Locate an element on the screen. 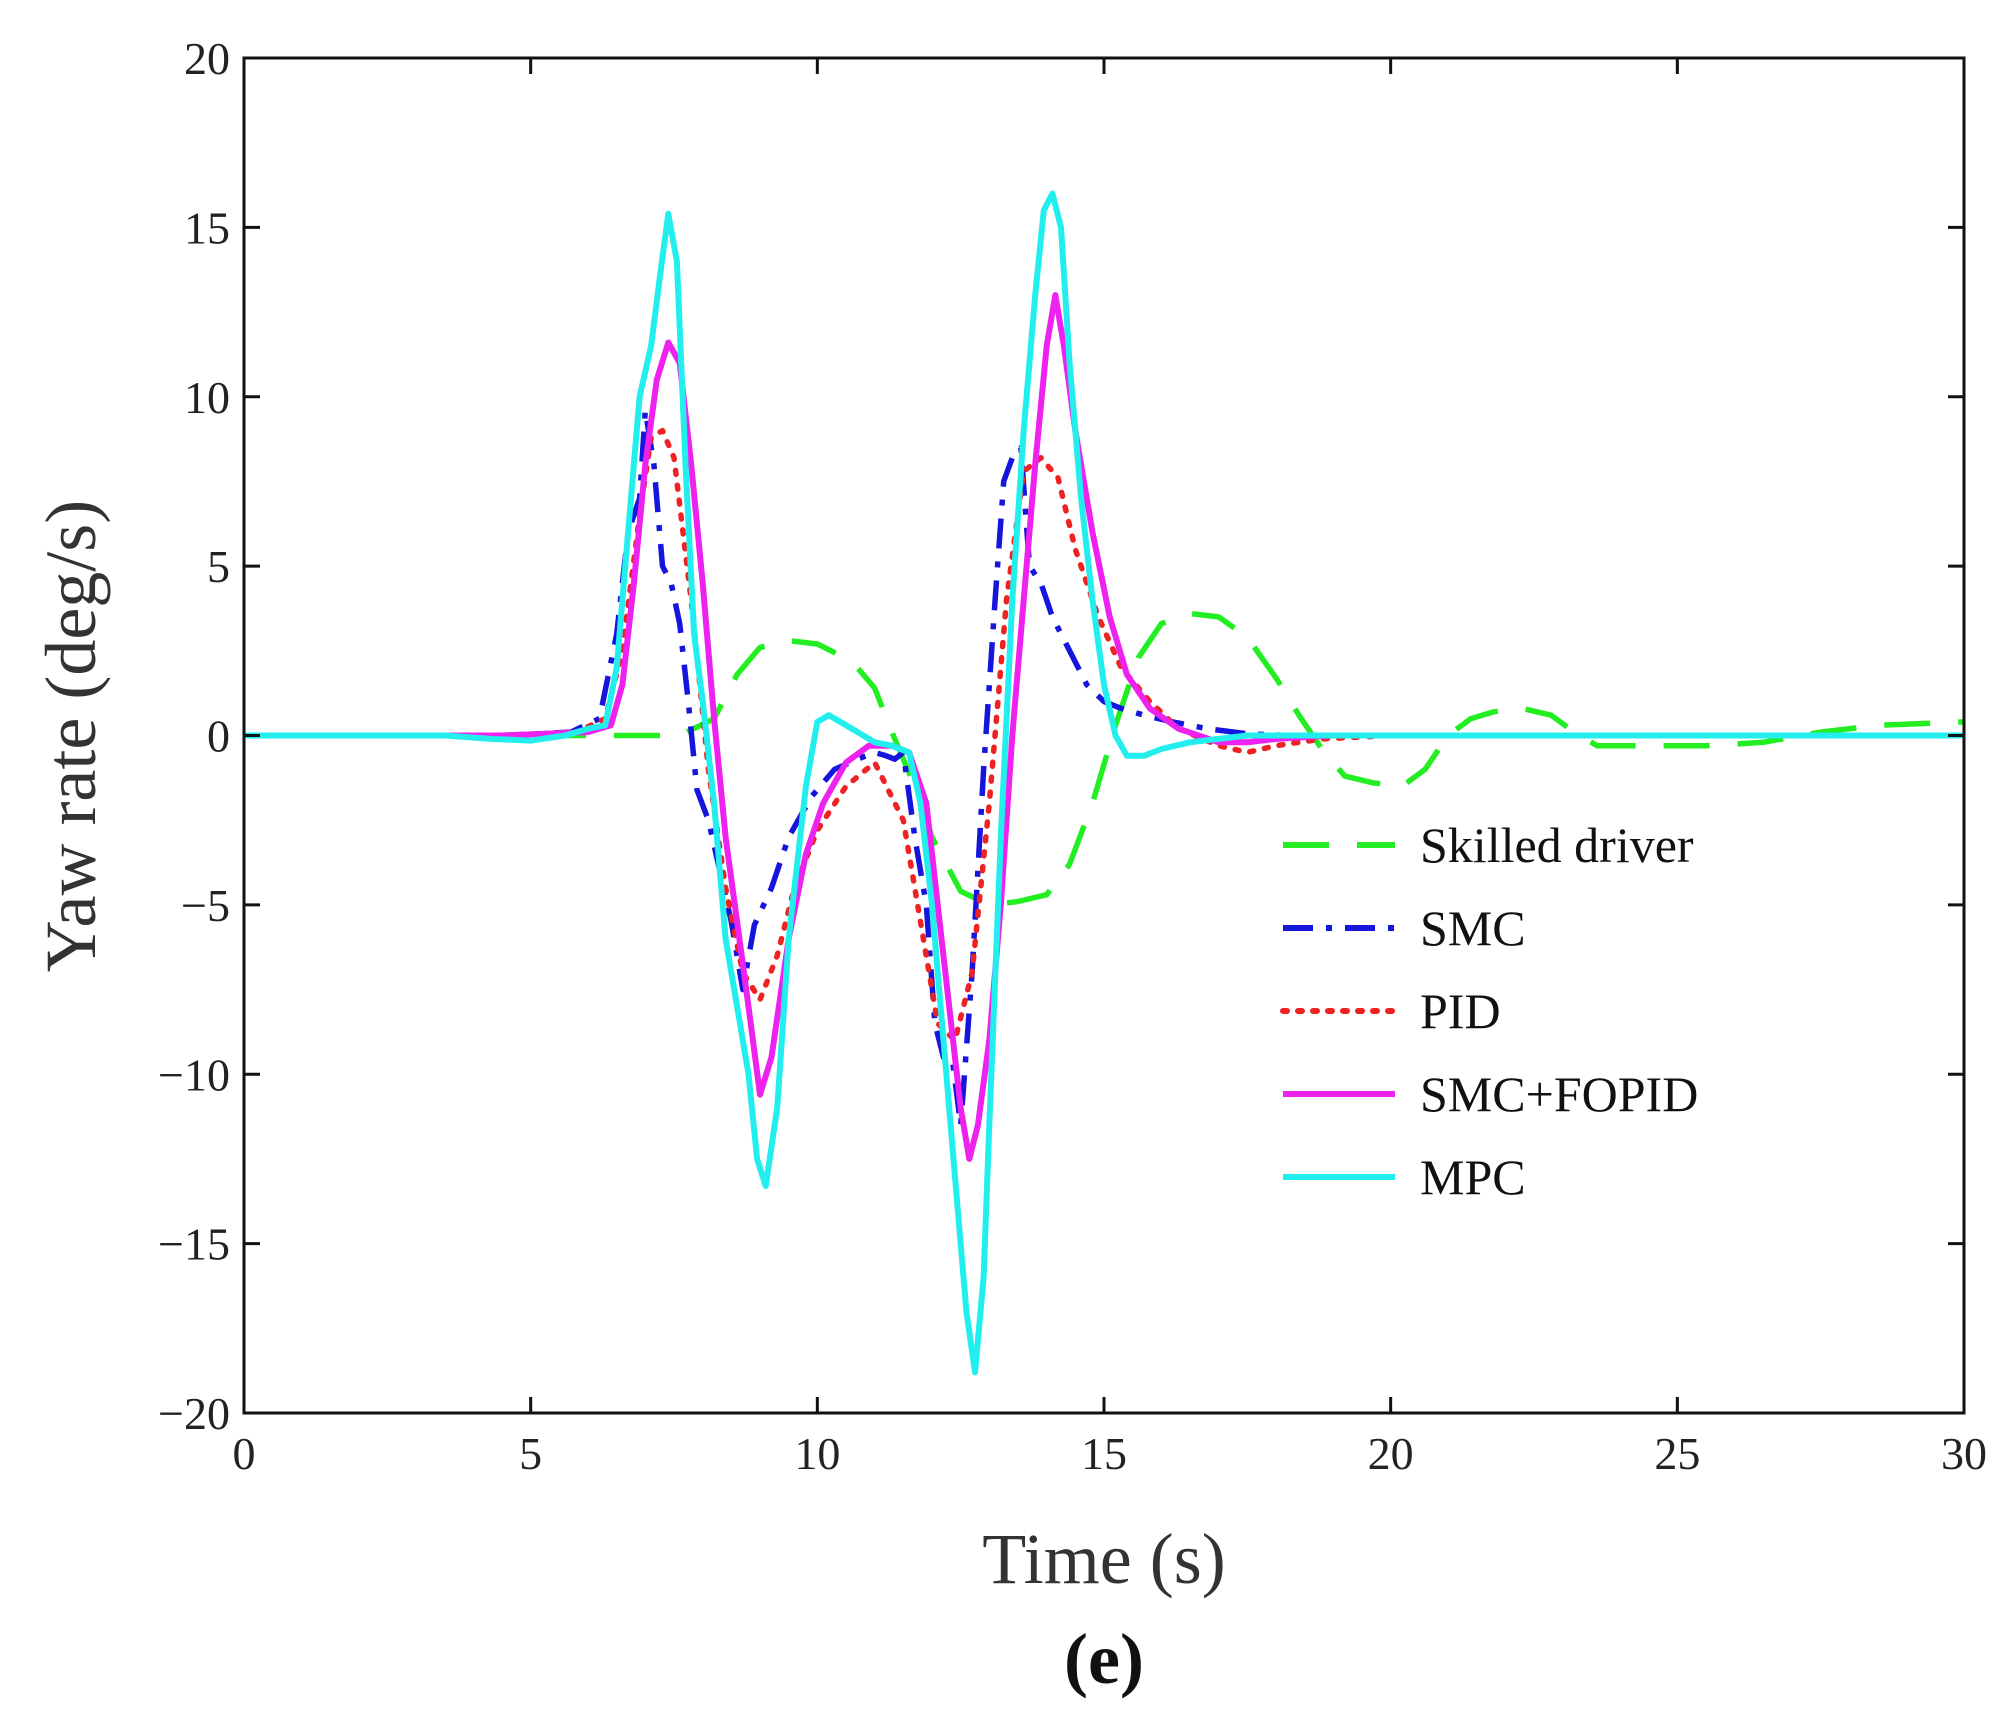 Image resolution: width=2006 pixels, height=1709 pixels. y-tick-label: −5 is located at coordinates (205, 905).